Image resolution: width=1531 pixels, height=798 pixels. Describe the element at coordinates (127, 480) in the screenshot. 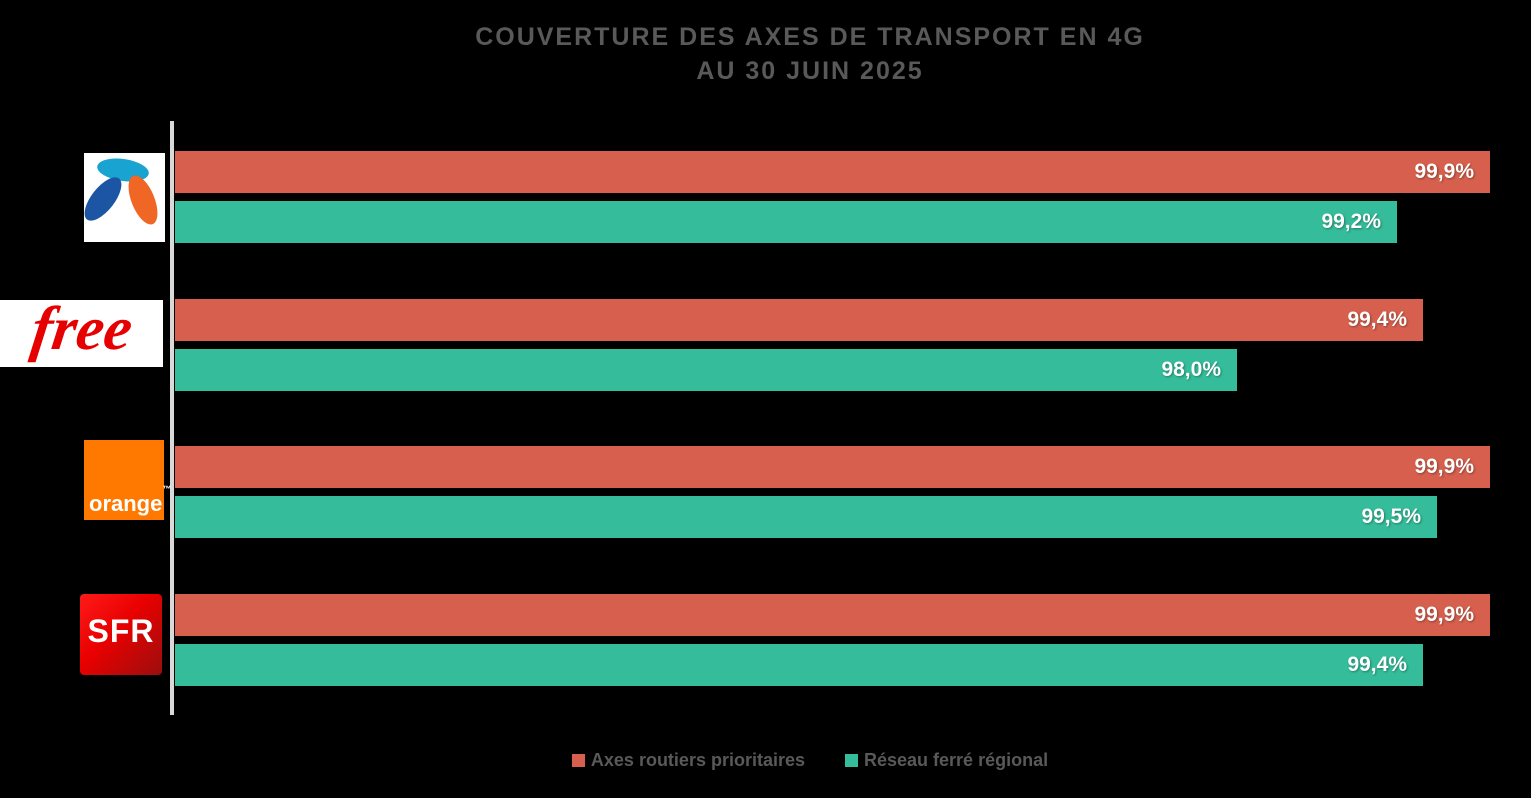

I see `logo-orange: orange™` at that location.